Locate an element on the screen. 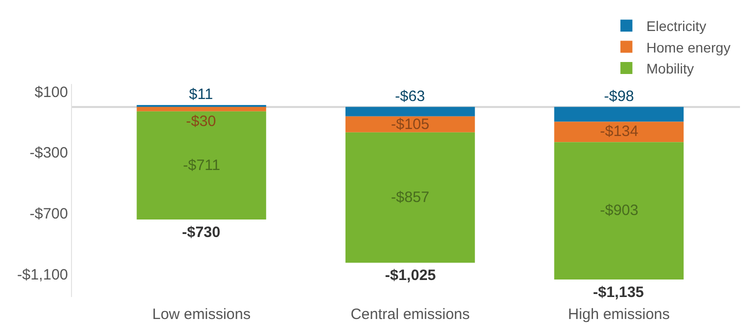  data-label: -$903 is located at coordinates (619, 210).